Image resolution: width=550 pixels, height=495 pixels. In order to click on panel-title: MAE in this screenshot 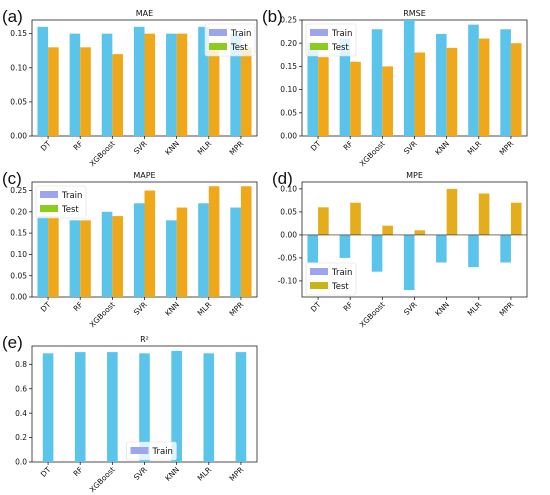, I will do `click(144, 13)`.